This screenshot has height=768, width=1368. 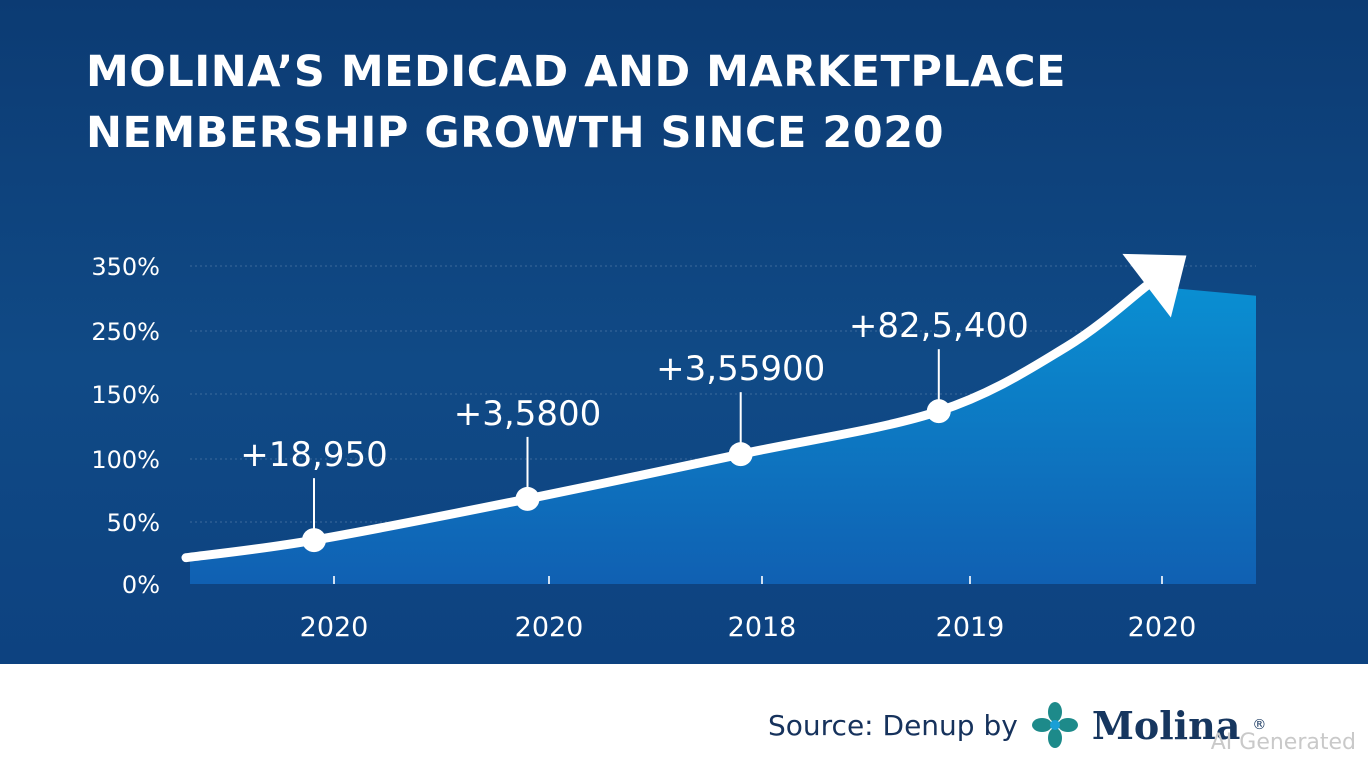 What do you see at coordinates (125, 395) in the screenshot?
I see `y-tick-label: 150%` at bounding box center [125, 395].